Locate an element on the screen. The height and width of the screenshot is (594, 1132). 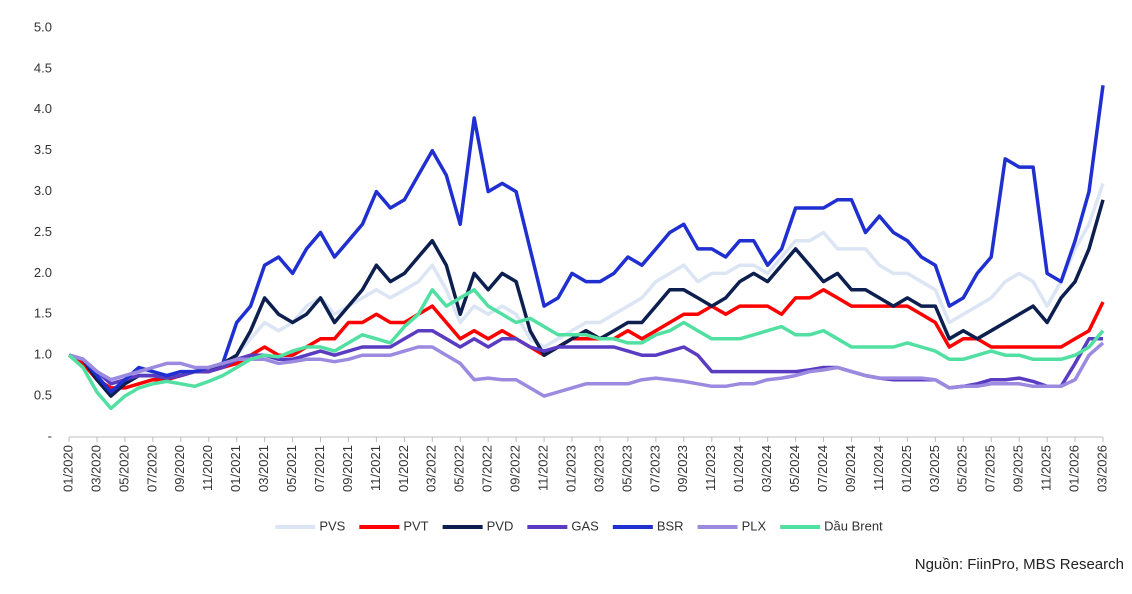
x-tick-label: 11/2024 is located at coordinates (878, 468).